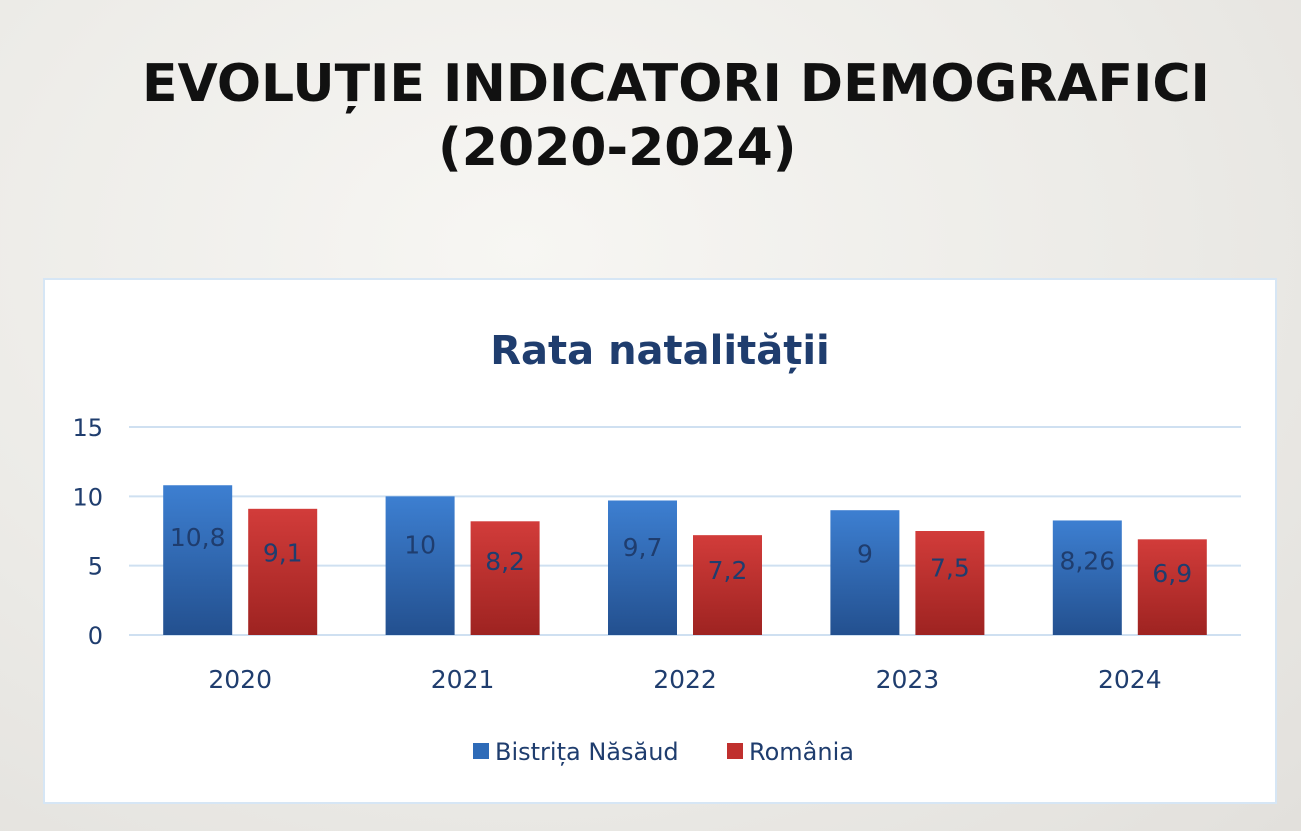 Image resolution: width=1301 pixels, height=831 pixels. I want to click on bar-romania-2022, so click(727, 585).